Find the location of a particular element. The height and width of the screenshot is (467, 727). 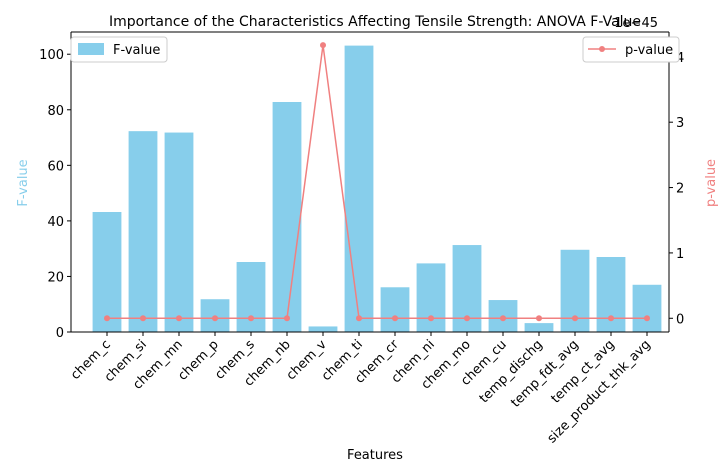

y-tick-label-left: 80 is located at coordinates (55, 111).